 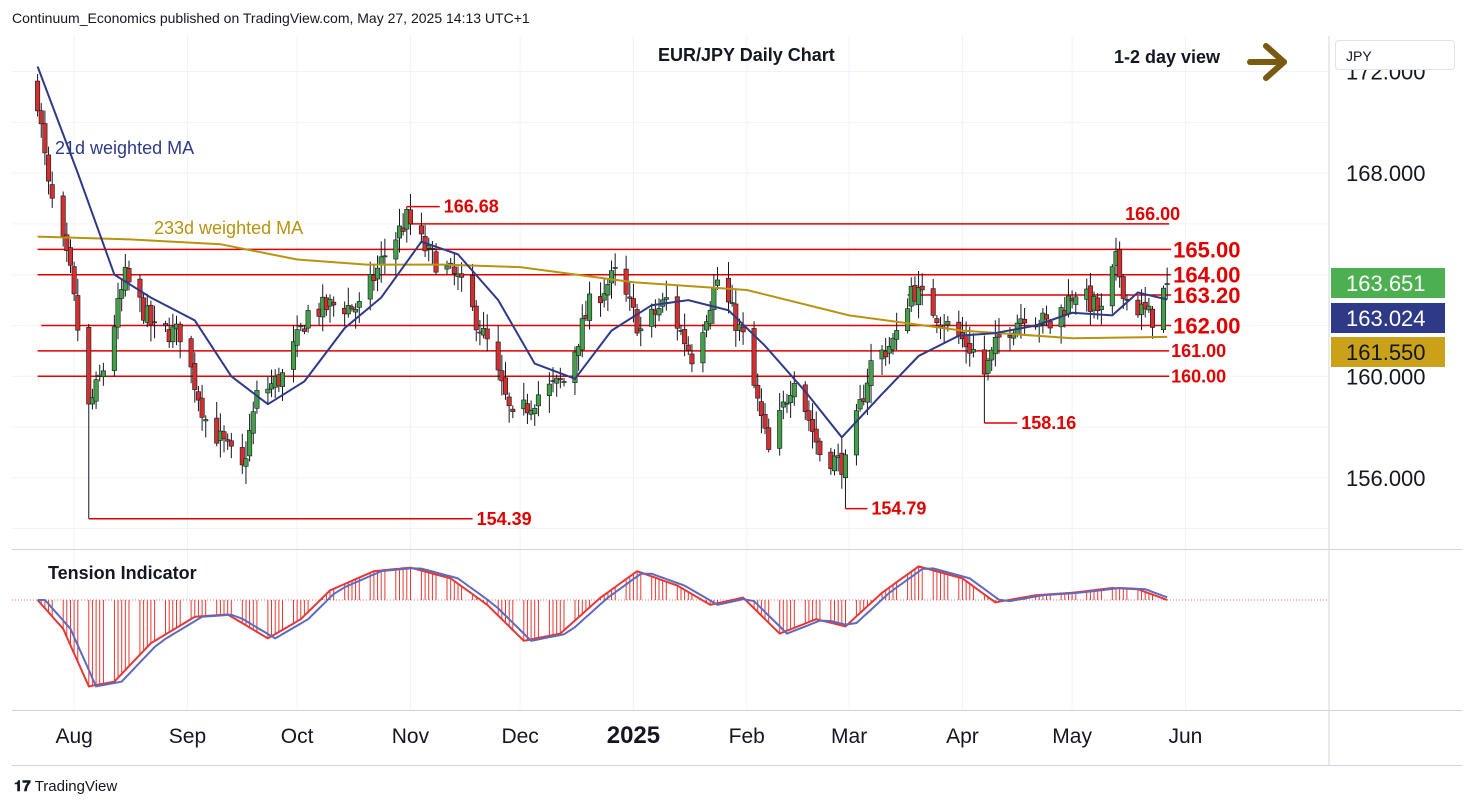 I want to click on annotation-label: 158.16, so click(x=1048, y=423).